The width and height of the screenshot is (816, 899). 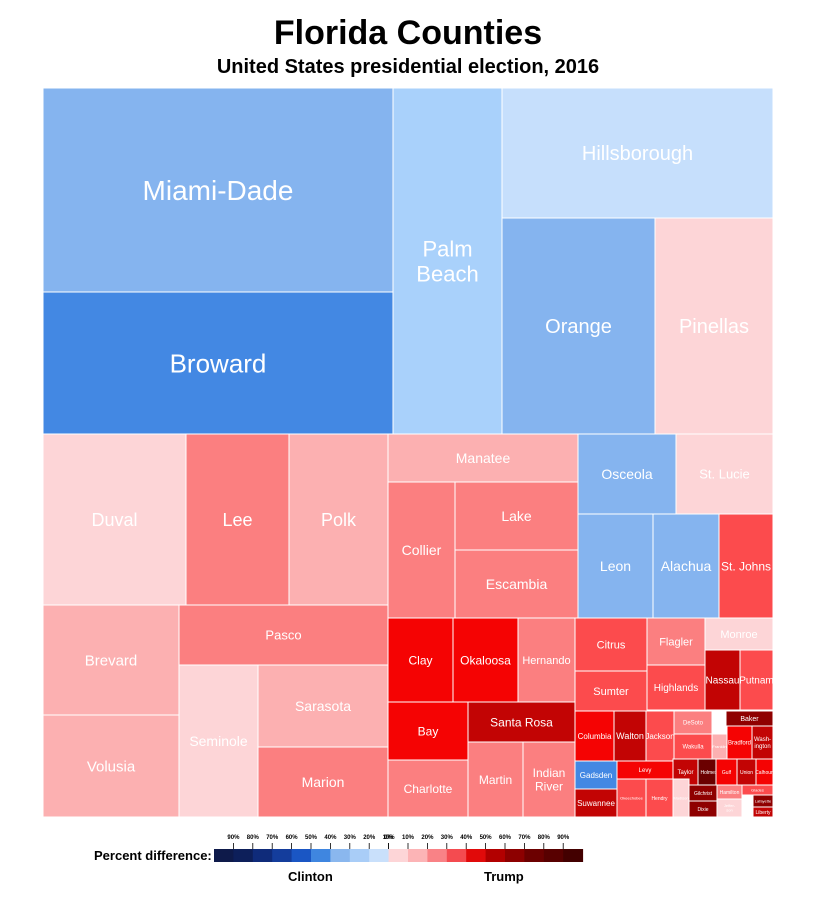 I want to click on county-label-liberty: Liberty, so click(x=763, y=813).